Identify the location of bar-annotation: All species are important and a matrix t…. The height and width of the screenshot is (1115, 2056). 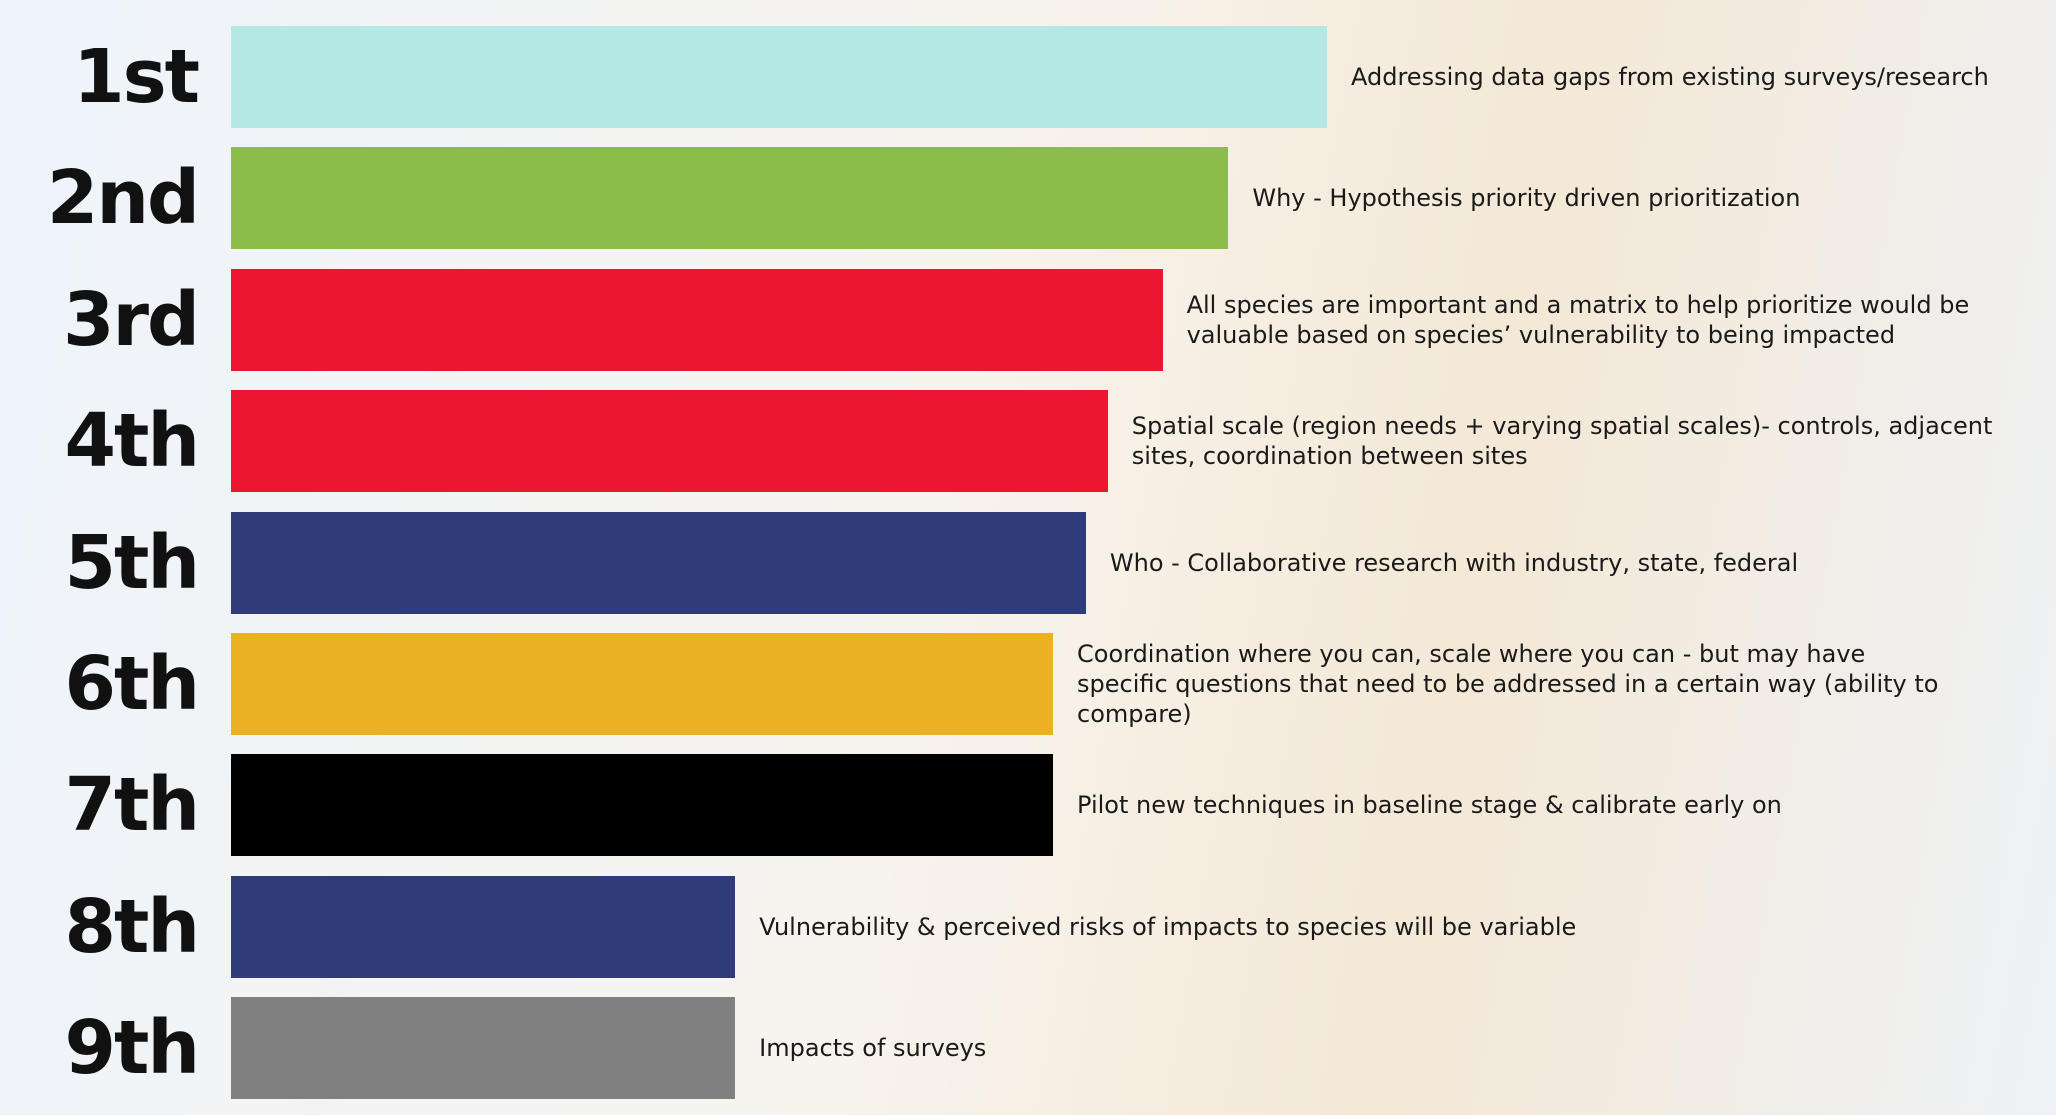
(1578, 319).